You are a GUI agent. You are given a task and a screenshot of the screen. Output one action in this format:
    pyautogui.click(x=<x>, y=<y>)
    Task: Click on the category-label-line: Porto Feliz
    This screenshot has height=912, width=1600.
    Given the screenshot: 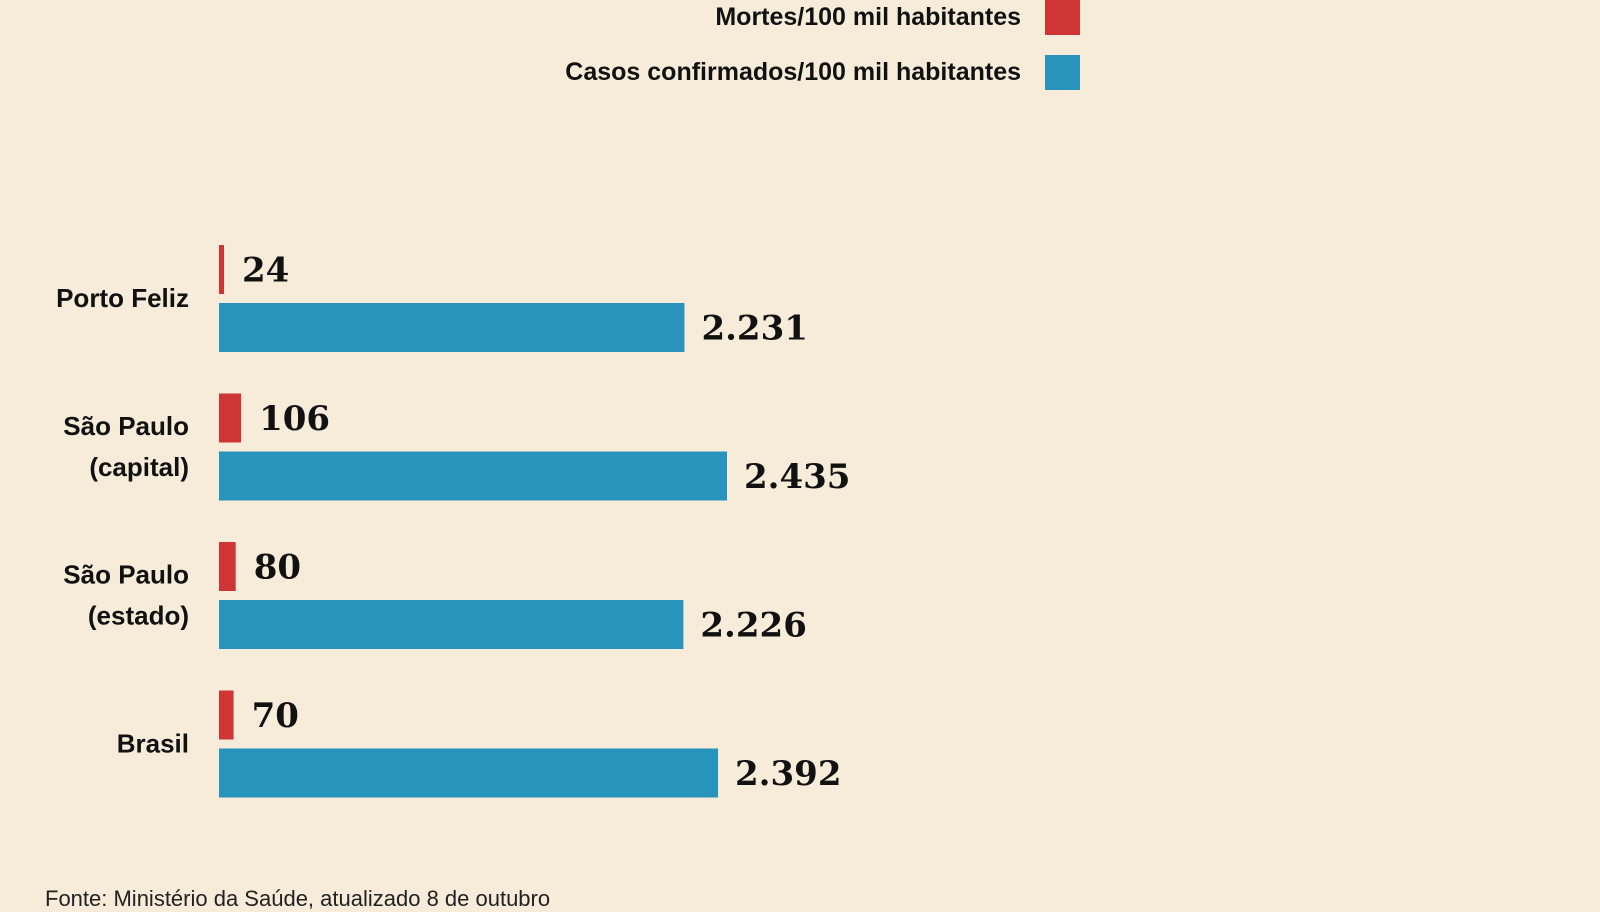 What is the action you would take?
    pyautogui.click(x=122, y=298)
    